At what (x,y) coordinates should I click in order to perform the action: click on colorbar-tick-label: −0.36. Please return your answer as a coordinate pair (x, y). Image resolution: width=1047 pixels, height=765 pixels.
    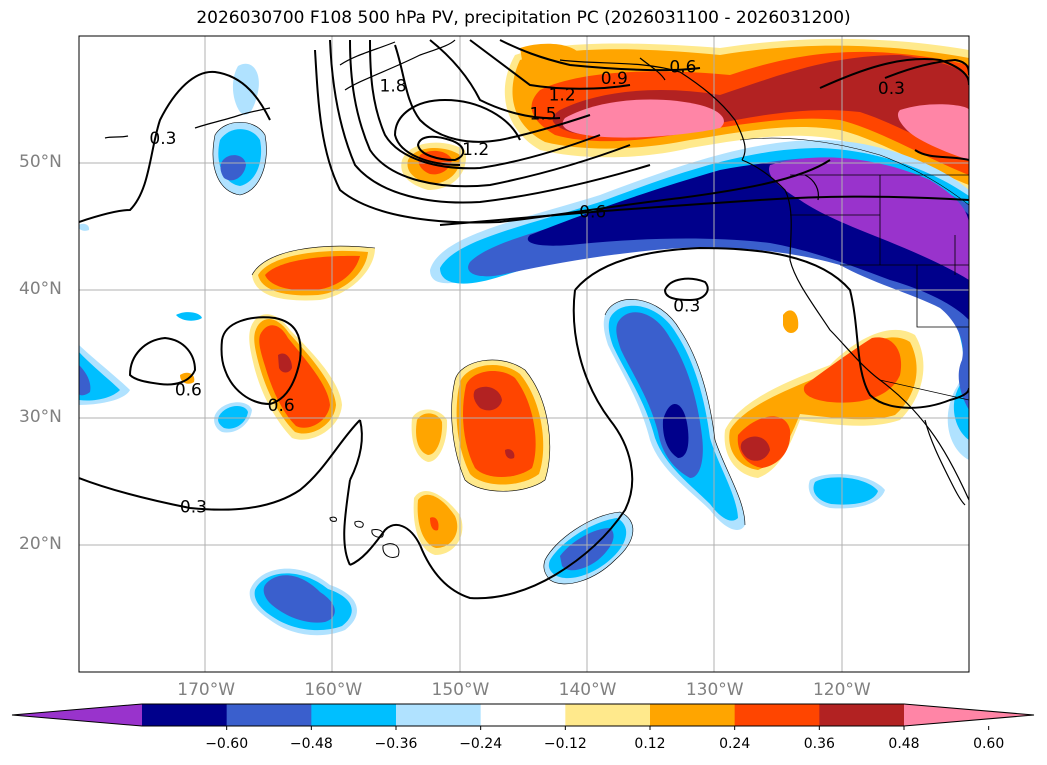
    Looking at the image, I should click on (396, 744).